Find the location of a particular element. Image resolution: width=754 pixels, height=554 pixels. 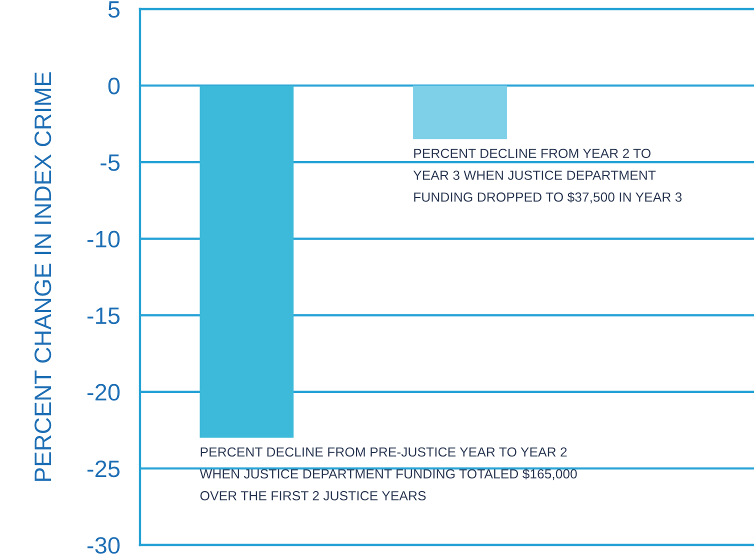

annotation: PERCENT DECLINE FROM YEAR 2 TO YEAR 3 WHEN JUSTICE DEPARTMENT FUNDING DROPPED TO $37,500 IN YEAR 3 is located at coordinates (547, 176).